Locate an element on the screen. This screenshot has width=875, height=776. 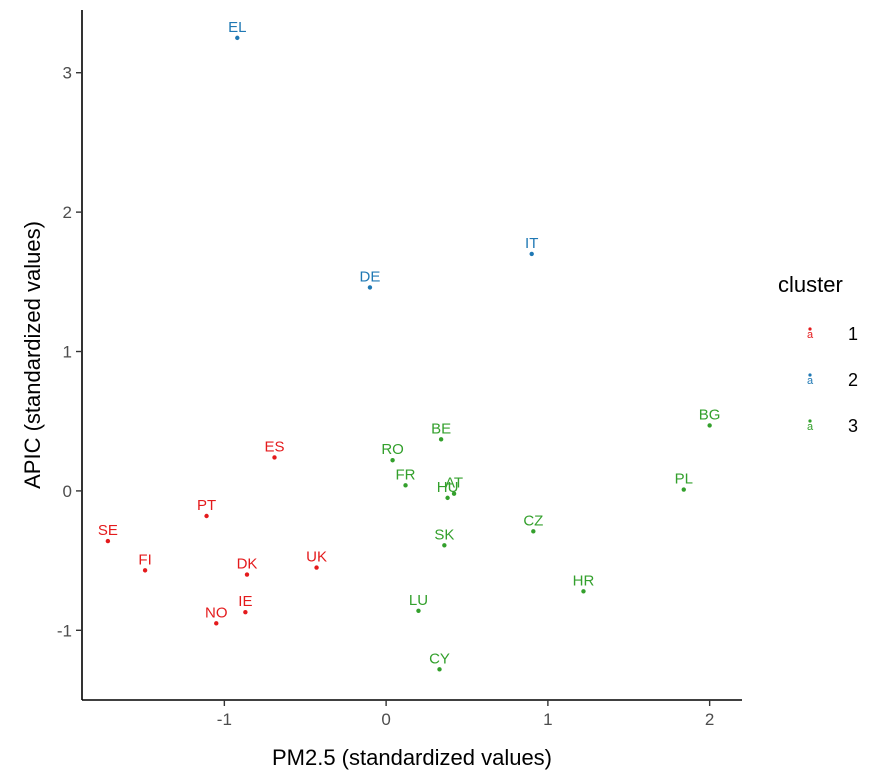
data-point-cy is located at coordinates (439, 669).